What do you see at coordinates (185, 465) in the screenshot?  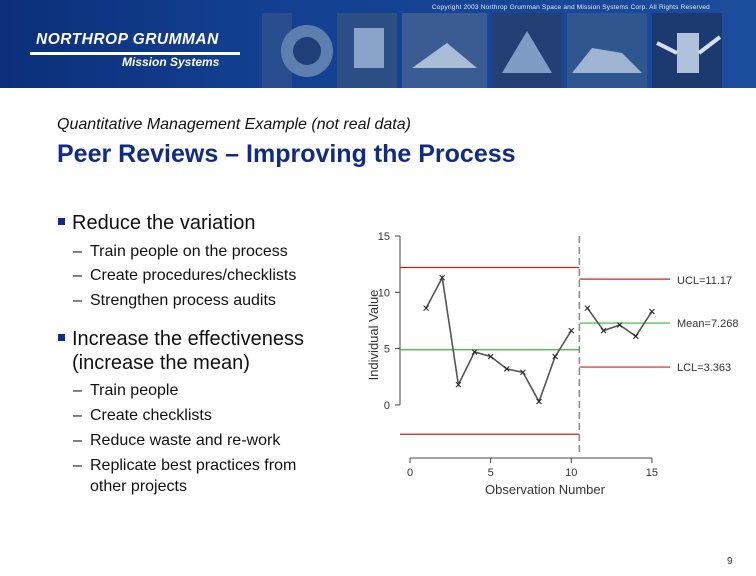 I see `list-item: – Replicate best practices from` at bounding box center [185, 465].